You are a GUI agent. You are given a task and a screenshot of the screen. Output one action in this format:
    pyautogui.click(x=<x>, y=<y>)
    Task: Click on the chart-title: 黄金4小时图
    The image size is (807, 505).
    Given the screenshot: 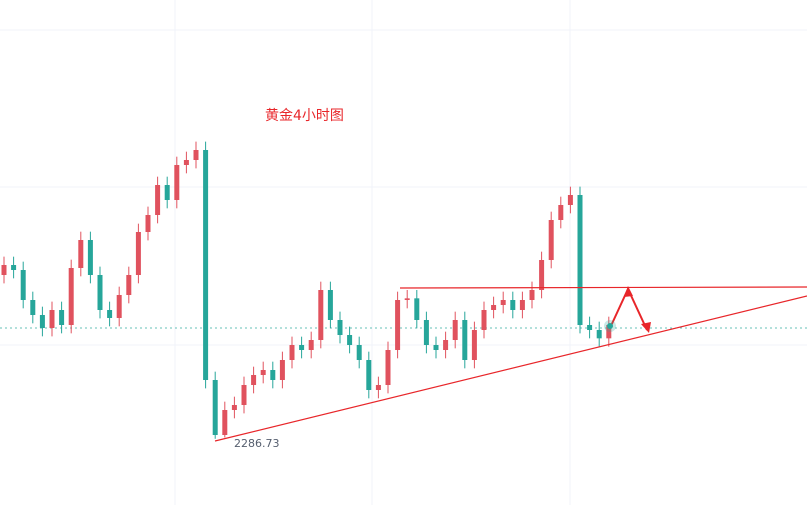 What is the action you would take?
    pyautogui.click(x=304, y=115)
    